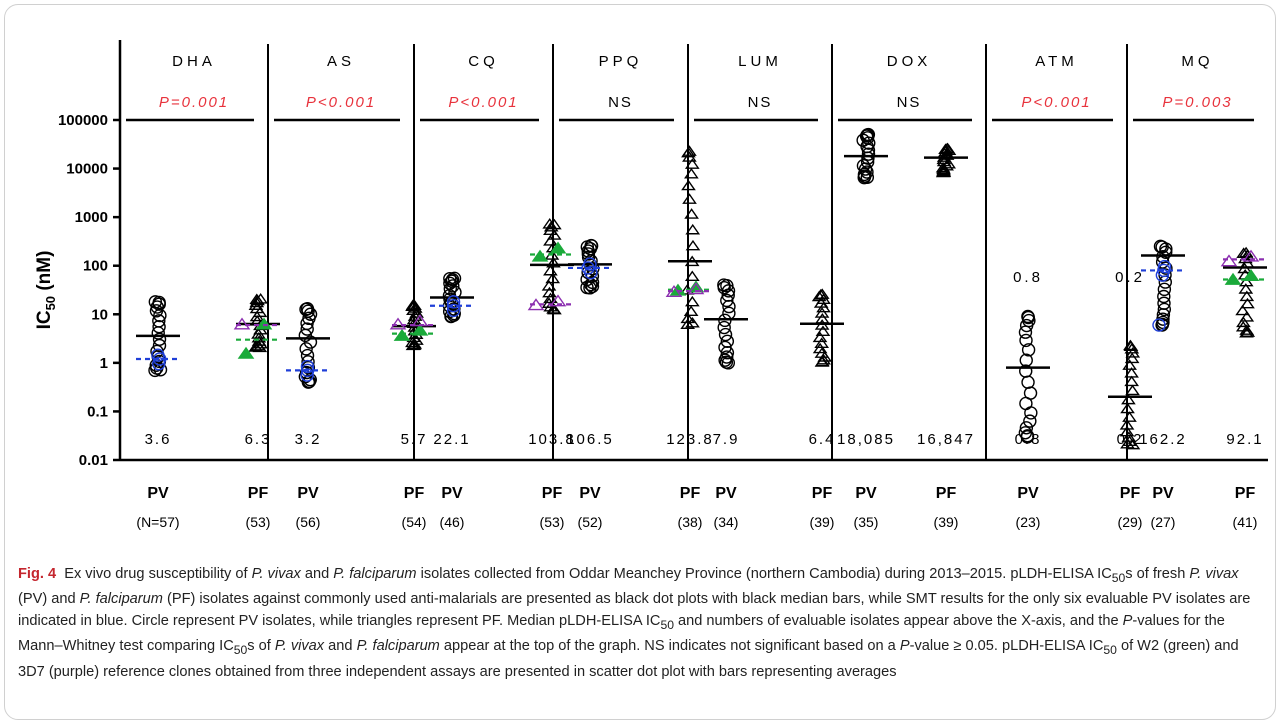 Image resolution: width=1282 pixels, height=724 pixels. I want to click on caption-figure-label: Fig. 4, so click(37, 574).